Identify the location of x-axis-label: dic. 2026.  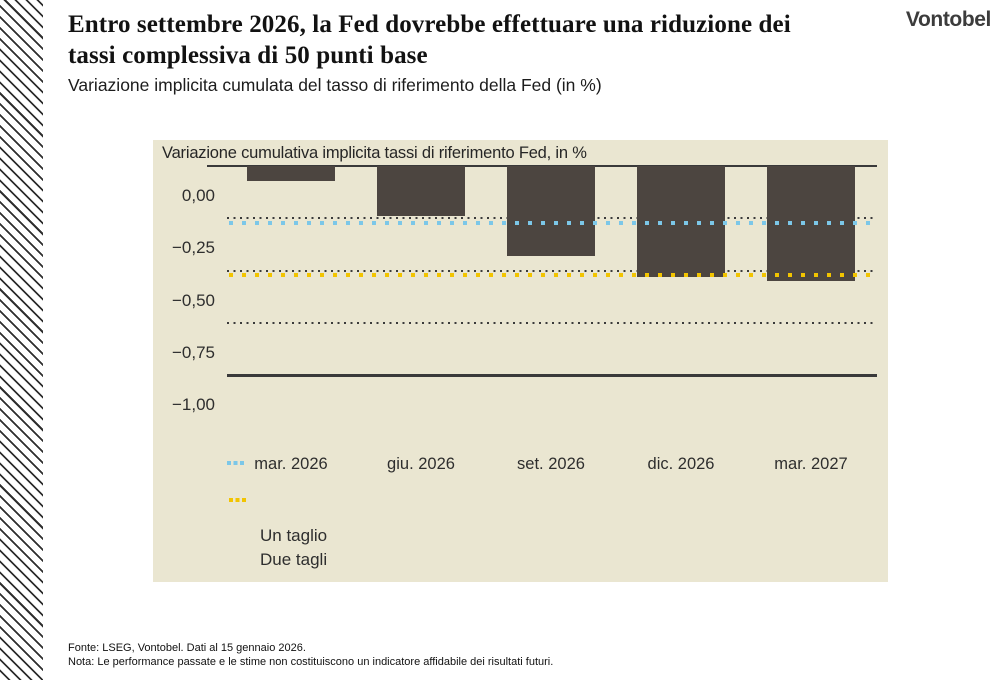
(681, 464).